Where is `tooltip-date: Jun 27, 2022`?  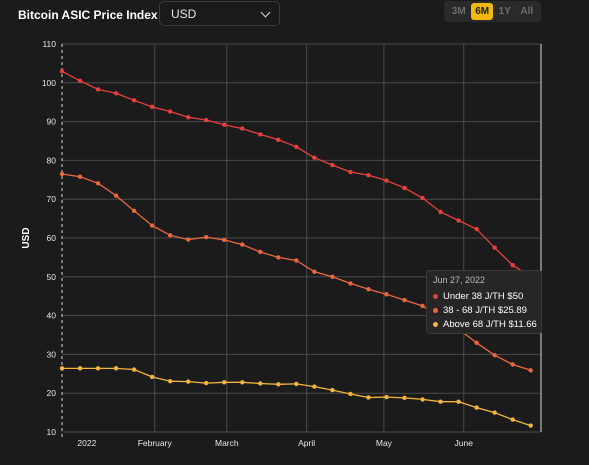 tooltip-date: Jun 27, 2022 is located at coordinates (459, 280).